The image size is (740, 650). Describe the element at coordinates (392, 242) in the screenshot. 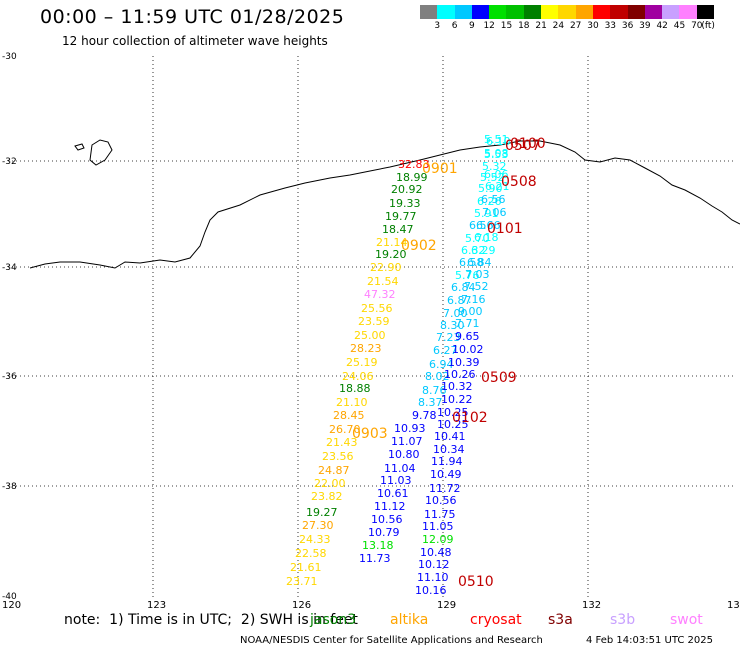

I see `wave-height-value: 21.14` at that location.